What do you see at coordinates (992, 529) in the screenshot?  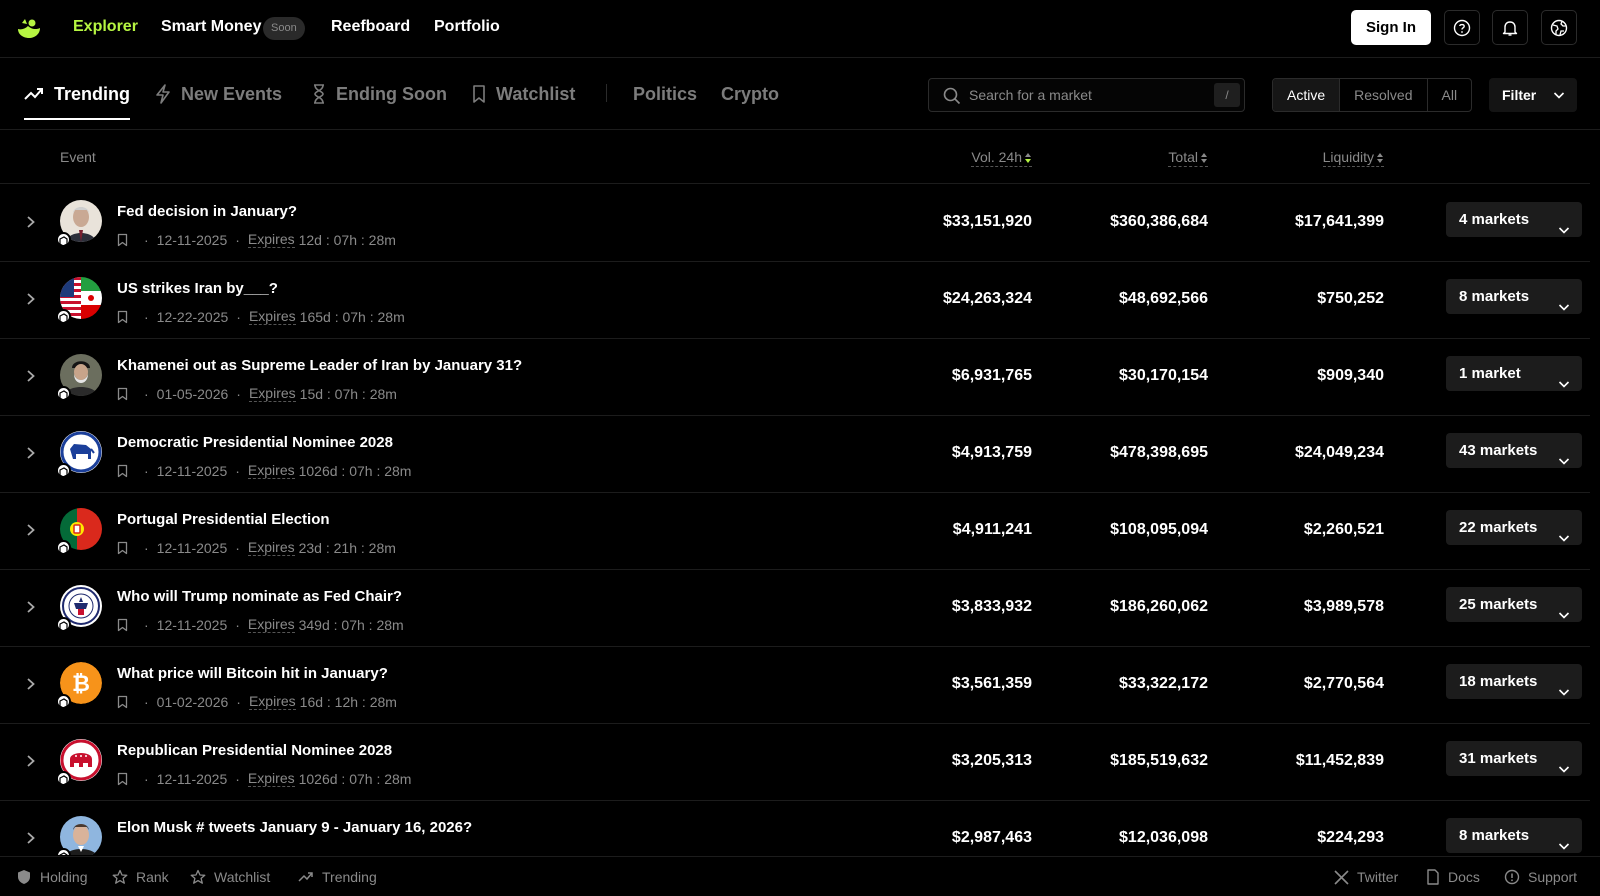 I see `vol-24h-value: $4,911,241` at bounding box center [992, 529].